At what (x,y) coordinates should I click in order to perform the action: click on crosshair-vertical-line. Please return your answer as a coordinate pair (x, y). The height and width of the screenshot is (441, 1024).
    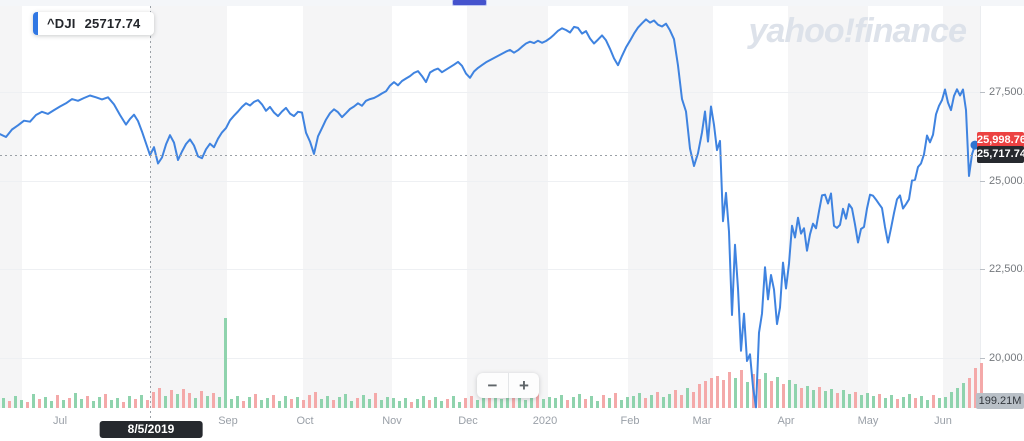
    Looking at the image, I should click on (150, 213).